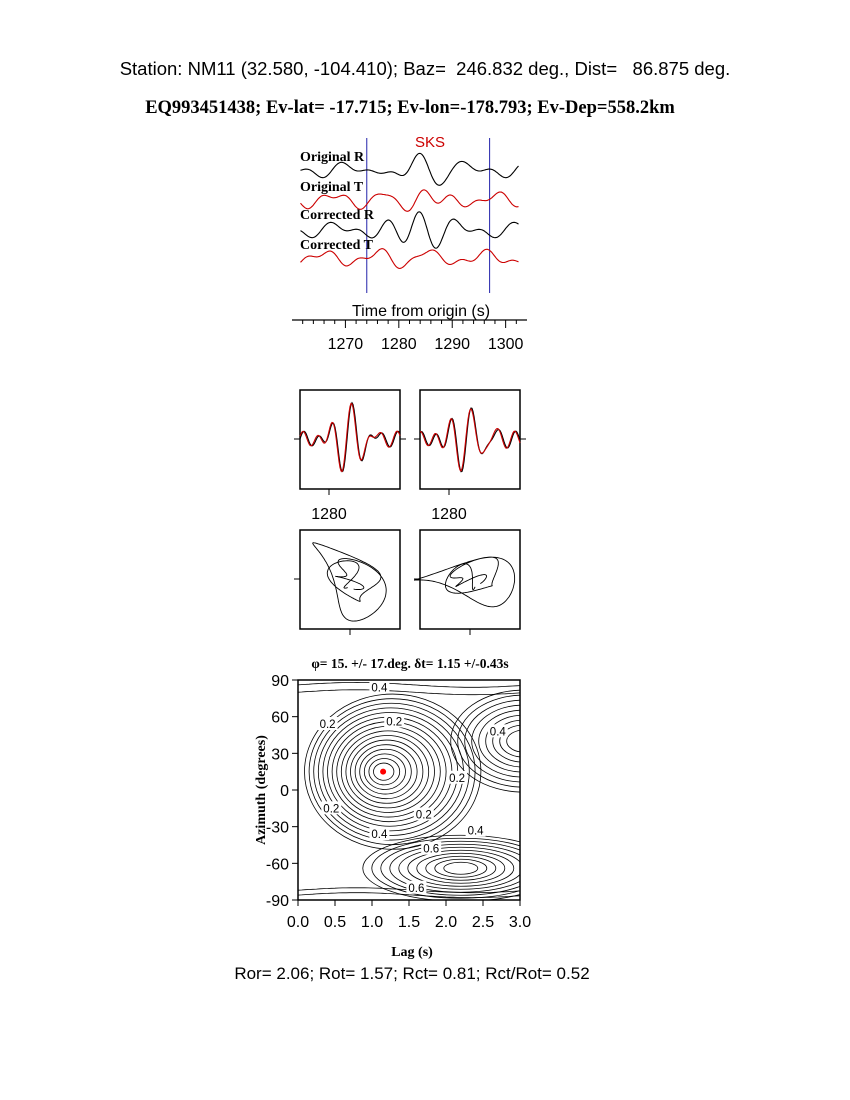  I want to click on particle-motion-corrected, so click(464, 582).